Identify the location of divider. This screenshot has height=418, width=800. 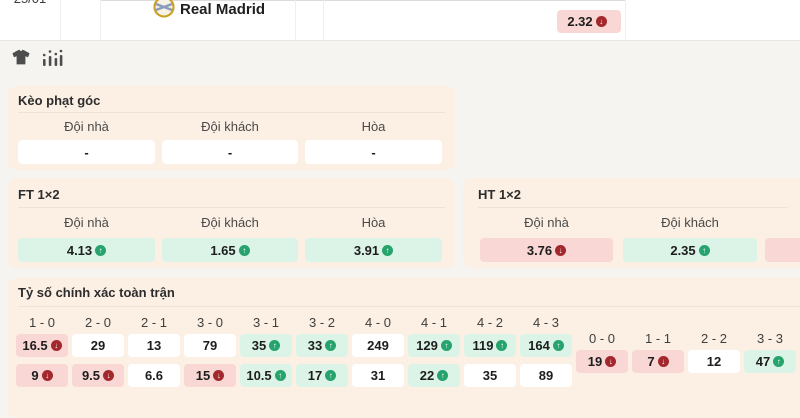
(633, 207).